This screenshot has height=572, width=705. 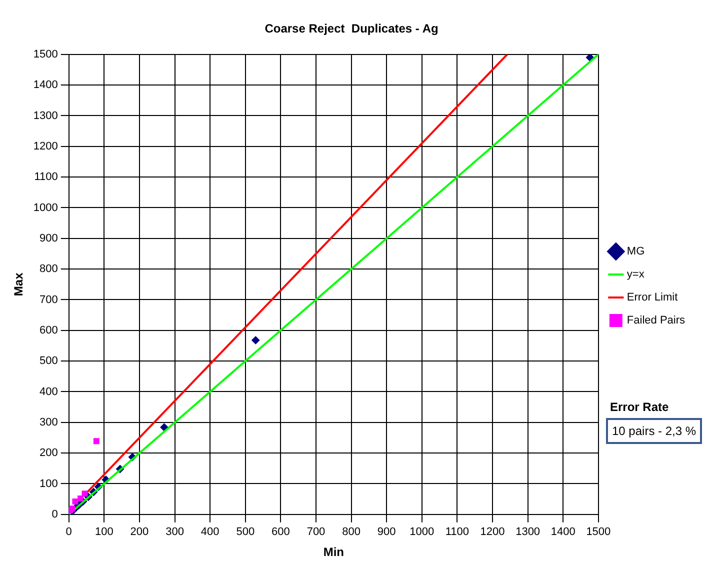 I want to click on text: Error Rate, so click(x=639, y=407).